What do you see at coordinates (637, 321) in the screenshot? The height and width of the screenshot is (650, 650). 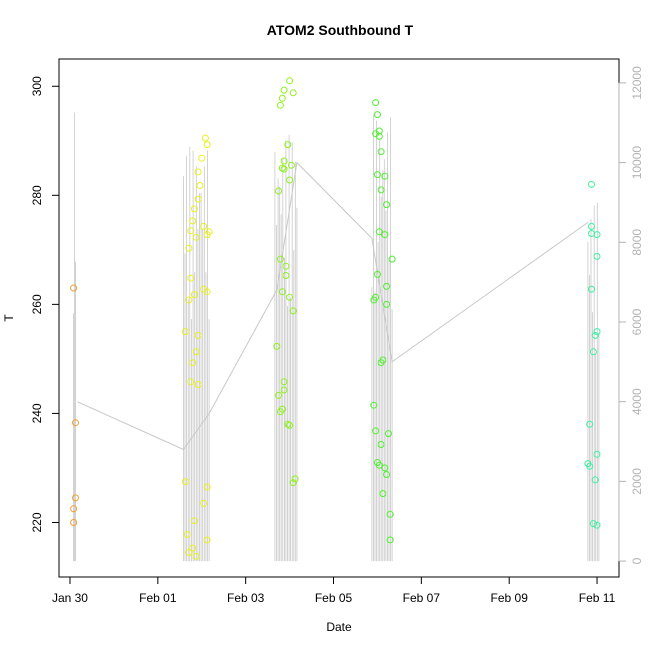 I see `y-tick-label-right: 6000` at bounding box center [637, 321].